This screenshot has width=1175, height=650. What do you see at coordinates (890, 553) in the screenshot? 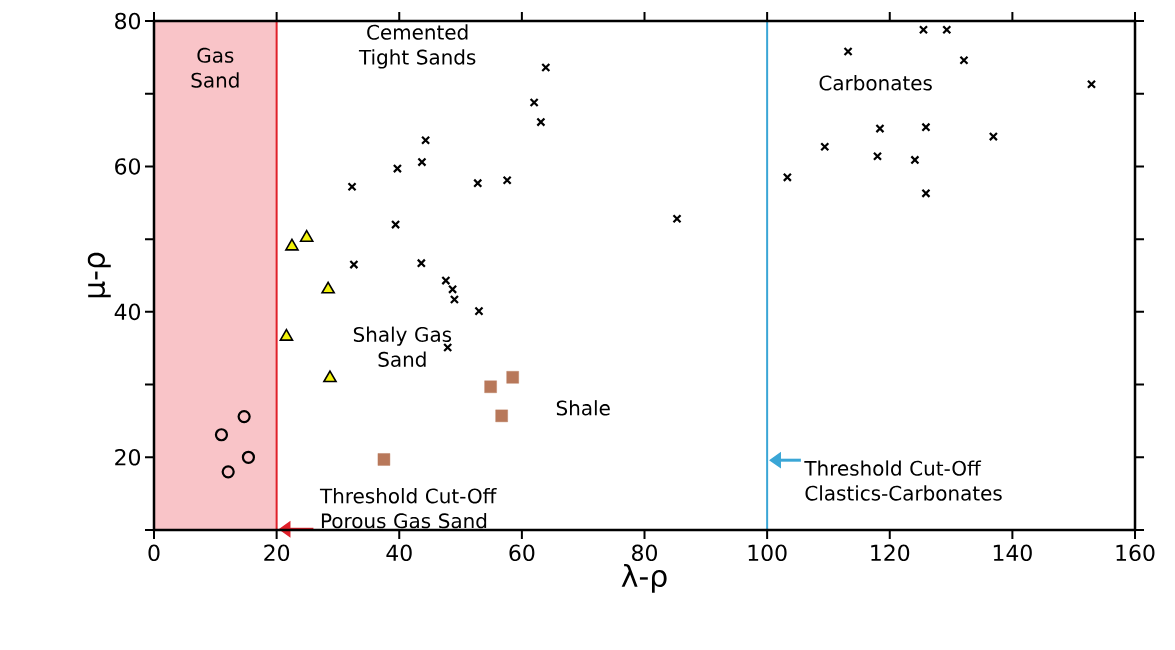
I see `x-tick-label: 120` at bounding box center [890, 553].